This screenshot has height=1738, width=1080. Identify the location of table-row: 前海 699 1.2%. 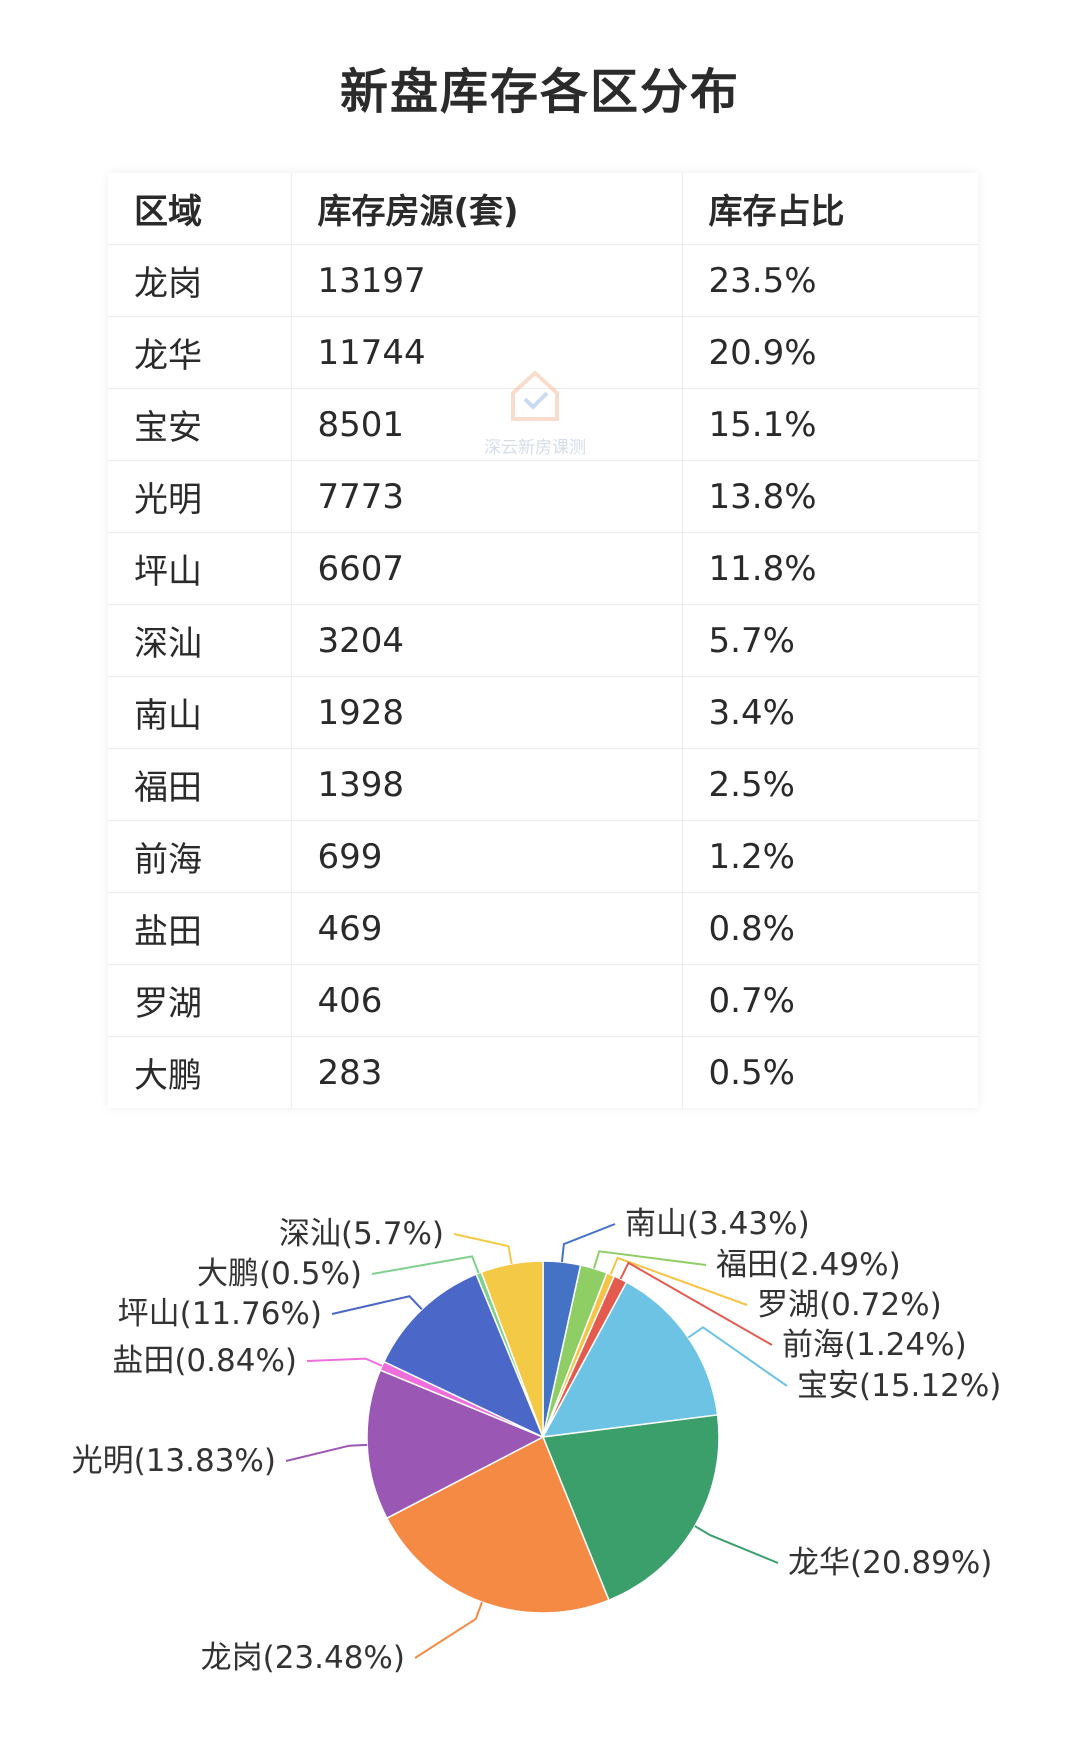
(543, 856).